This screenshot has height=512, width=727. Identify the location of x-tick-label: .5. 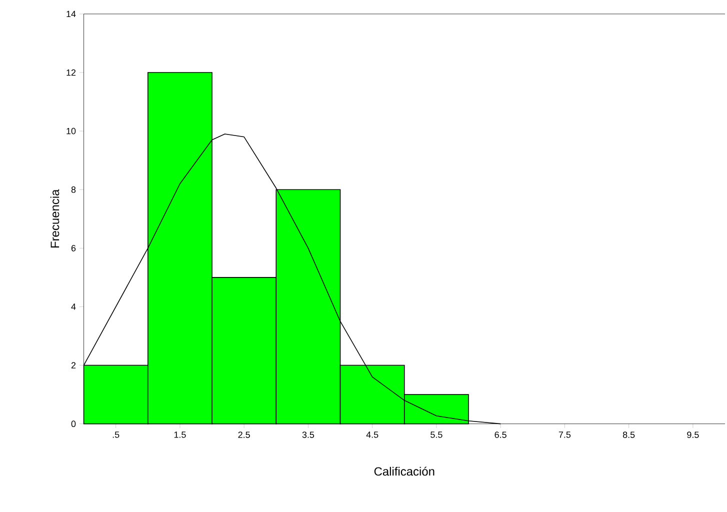
(116, 435).